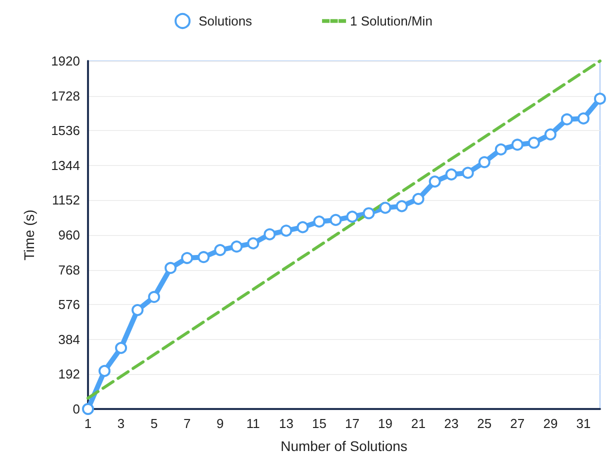 The width and height of the screenshot is (607, 462). Describe the element at coordinates (187, 423) in the screenshot. I see `x-tick-label: 7` at that location.